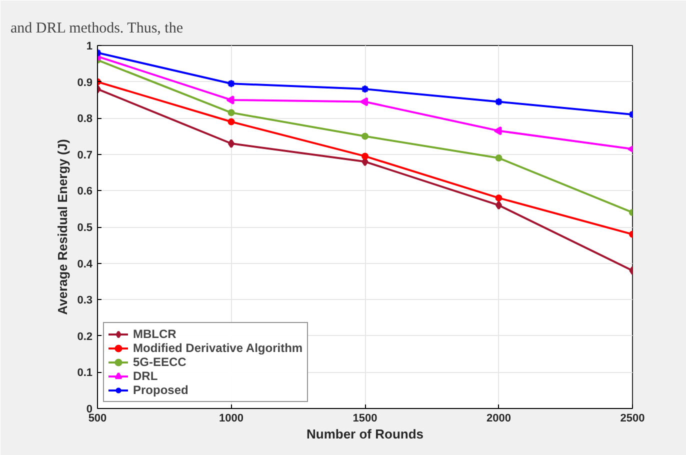 The width and height of the screenshot is (686, 455). I want to click on y-tick-label: 0.2, so click(85, 336).